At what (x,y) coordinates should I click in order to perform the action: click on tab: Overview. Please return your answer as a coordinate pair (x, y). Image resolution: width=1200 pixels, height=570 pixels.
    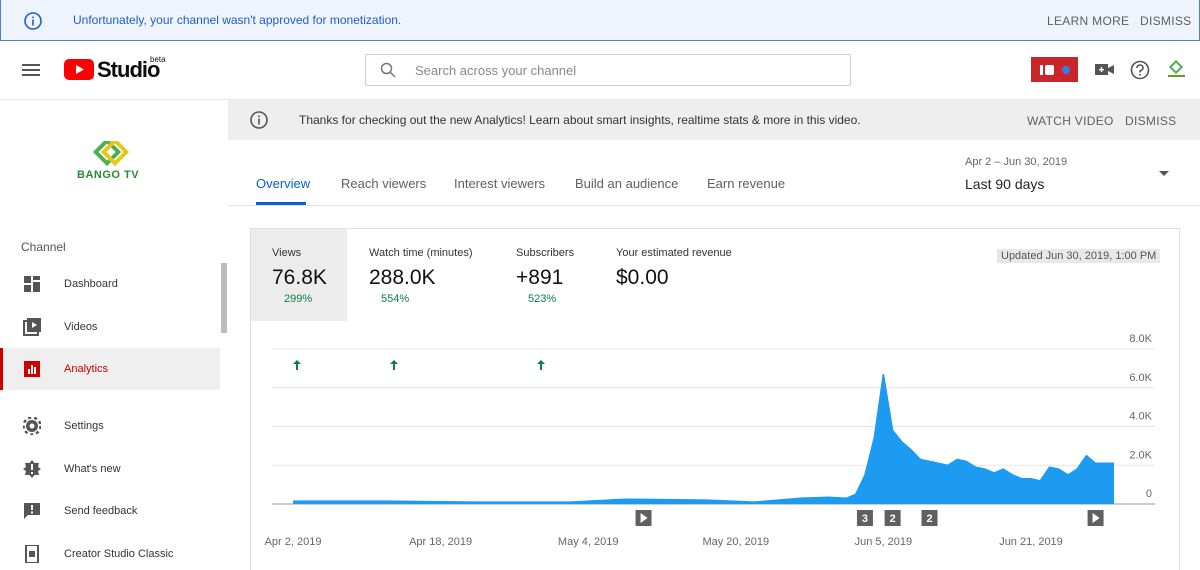
    Looking at the image, I should click on (283, 183).